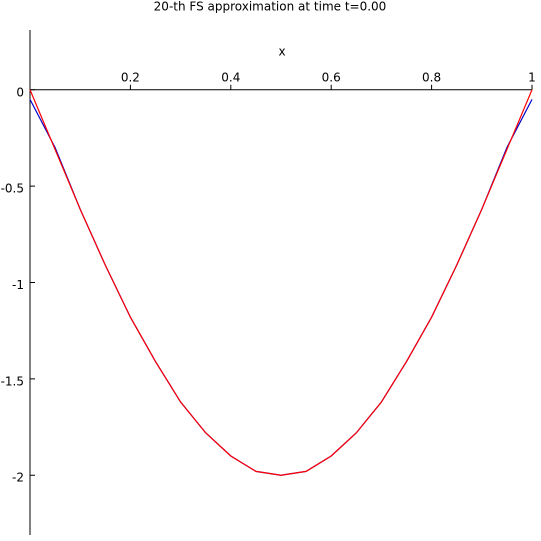 This screenshot has height=541, width=541. Describe the element at coordinates (12, 381) in the screenshot. I see `y-tick-label: -1.5` at that location.